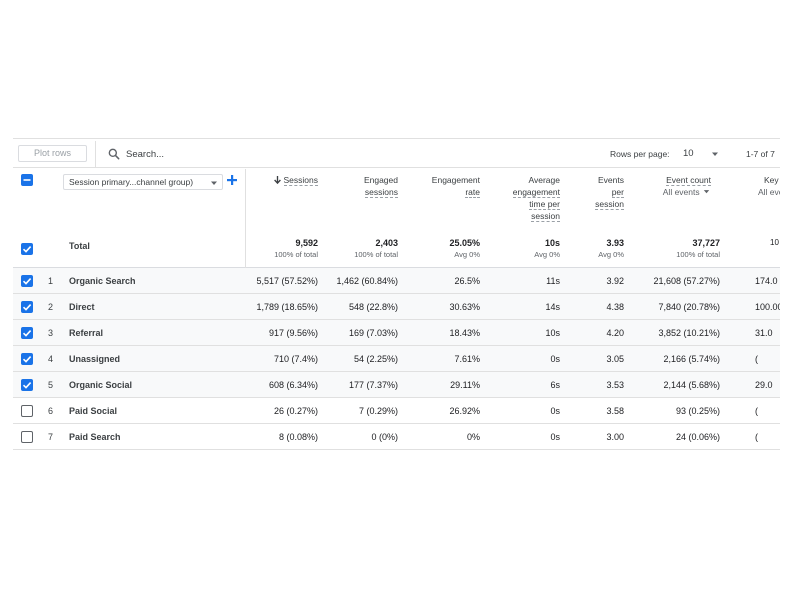 The width and height of the screenshot is (800, 600). I want to click on dimension-selector: Session primary...channel group), so click(143, 182).